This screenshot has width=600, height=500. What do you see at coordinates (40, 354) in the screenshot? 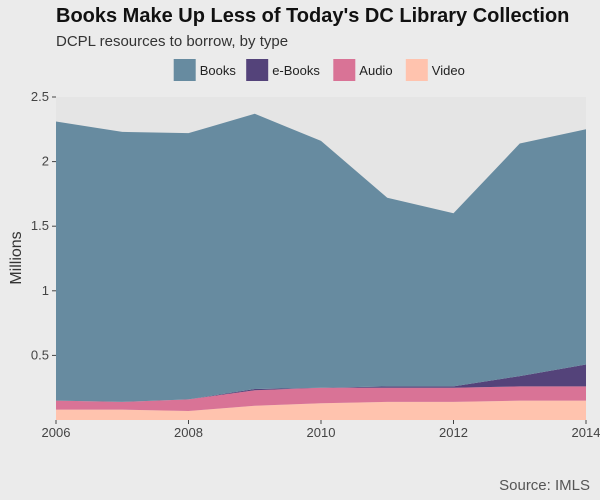
I see `y-tick-label: 0.5` at bounding box center [40, 354].